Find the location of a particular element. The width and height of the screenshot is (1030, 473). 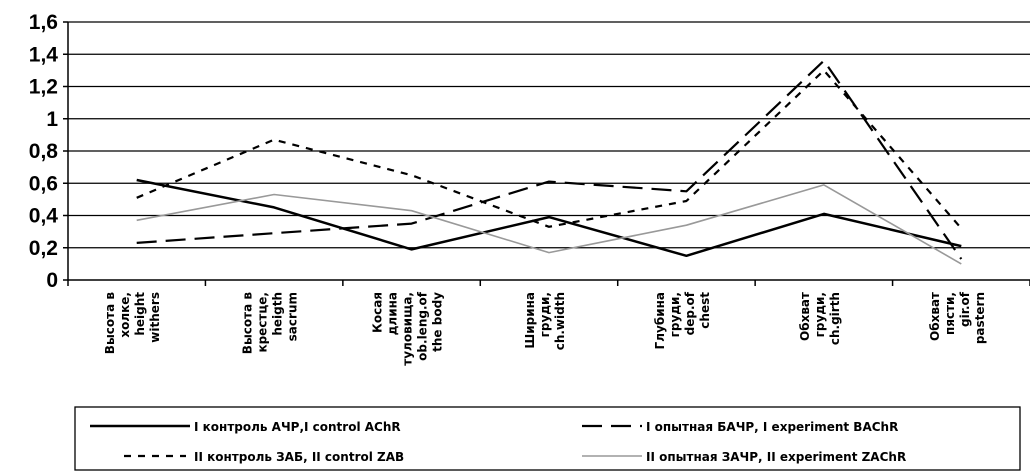

x-category-label: длина is located at coordinates (393, 313).